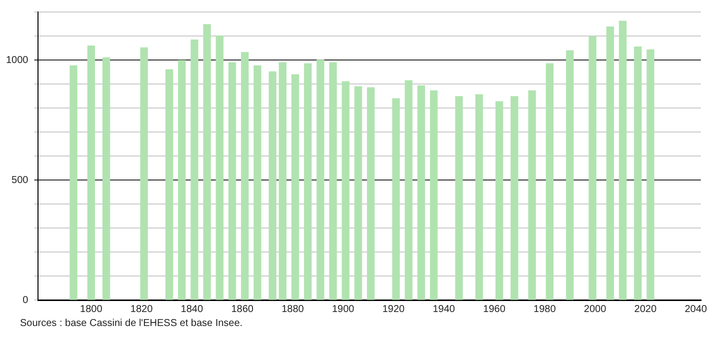  I want to click on x-tick-label: 1960, so click(494, 309).